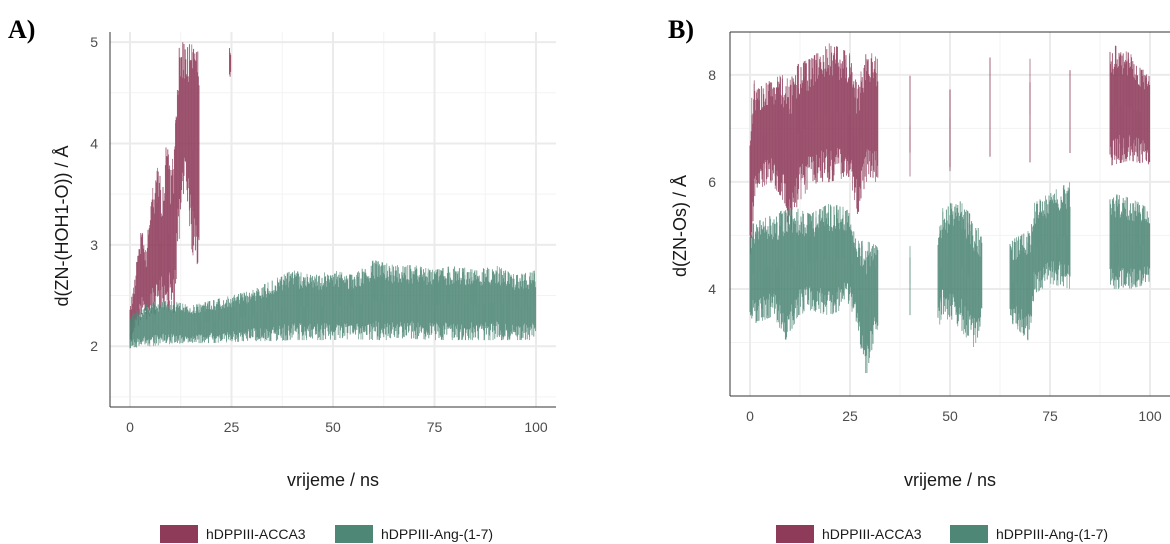  What do you see at coordinates (950, 149) in the screenshot?
I see `series-acca3-trace` at bounding box center [950, 149].